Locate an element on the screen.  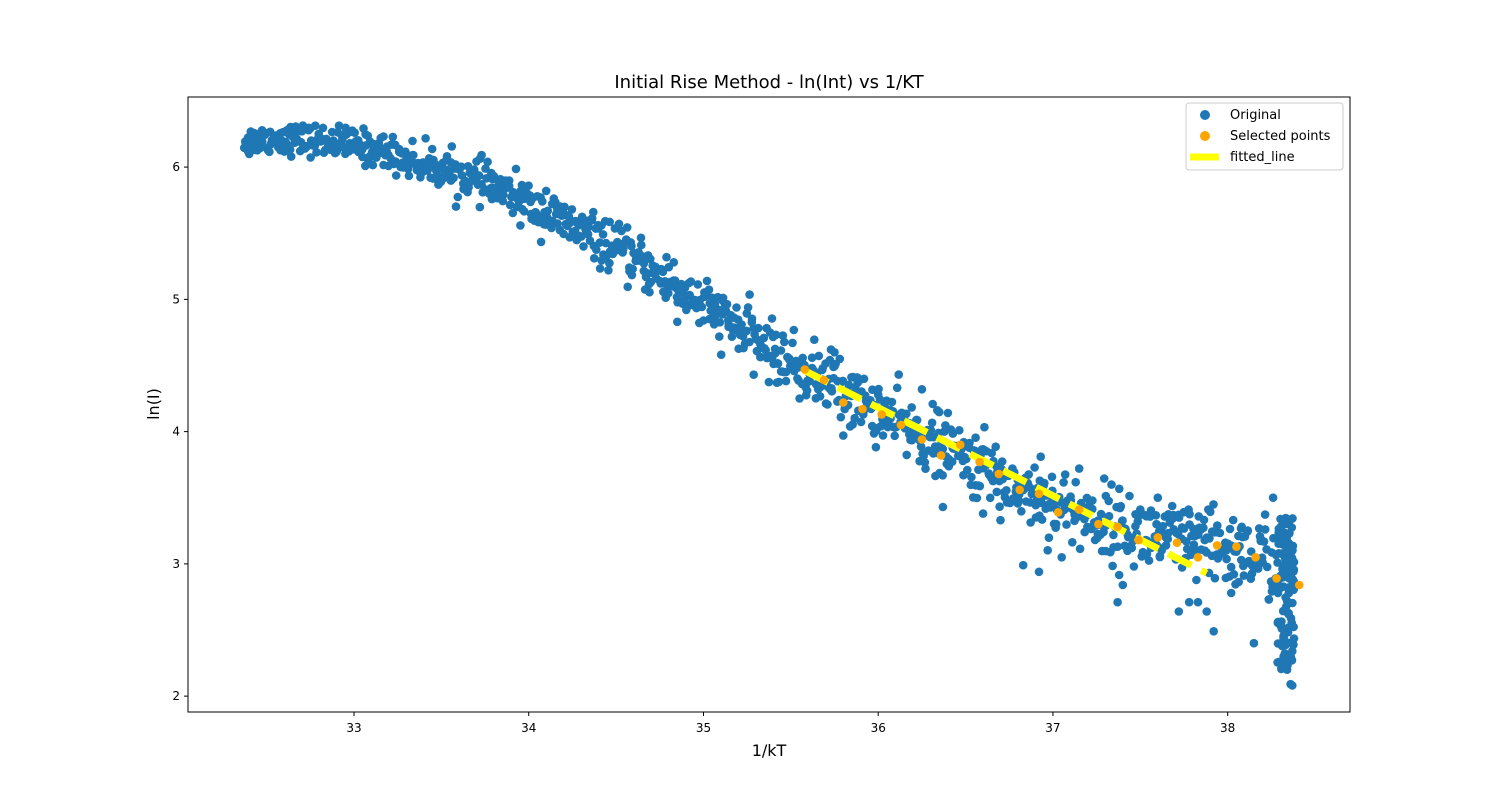
x-axis: 33 34 35 36 37 38 is located at coordinates (790, 723).